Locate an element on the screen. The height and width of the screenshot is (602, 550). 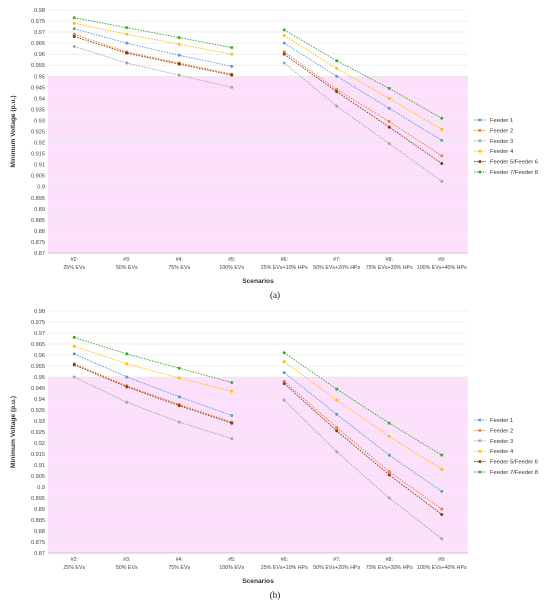
x-category-number: #5: is located at coordinates (231, 560).